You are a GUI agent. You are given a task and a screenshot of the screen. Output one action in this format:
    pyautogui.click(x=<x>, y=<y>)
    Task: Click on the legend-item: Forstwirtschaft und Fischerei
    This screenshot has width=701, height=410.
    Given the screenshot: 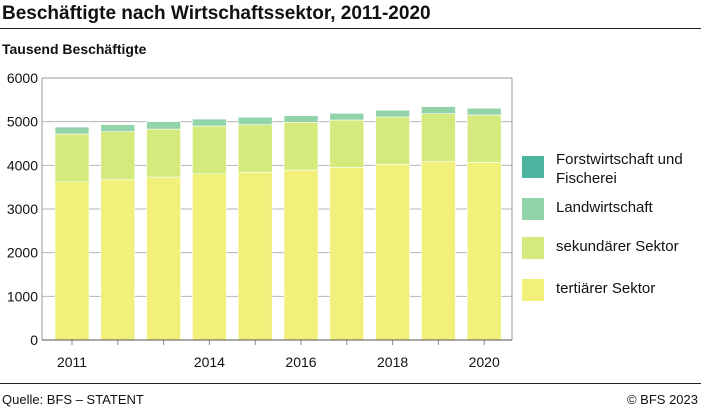 What is the action you would take?
    pyautogui.click(x=602, y=169)
    